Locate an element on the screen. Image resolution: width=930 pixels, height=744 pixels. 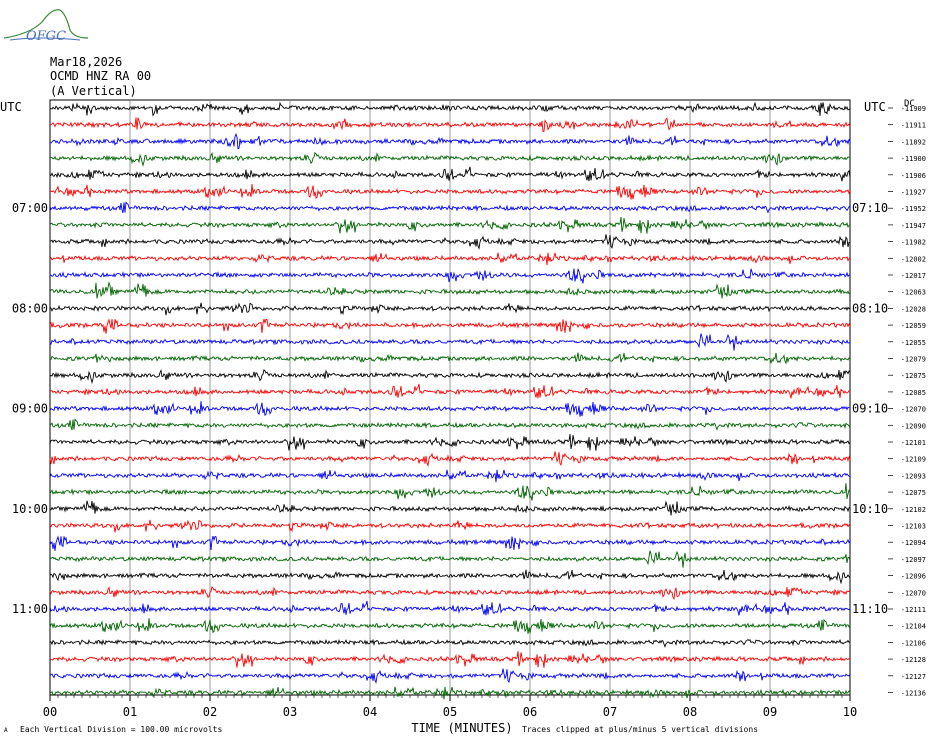
component-label: (A Vertical) is located at coordinates (93, 91).